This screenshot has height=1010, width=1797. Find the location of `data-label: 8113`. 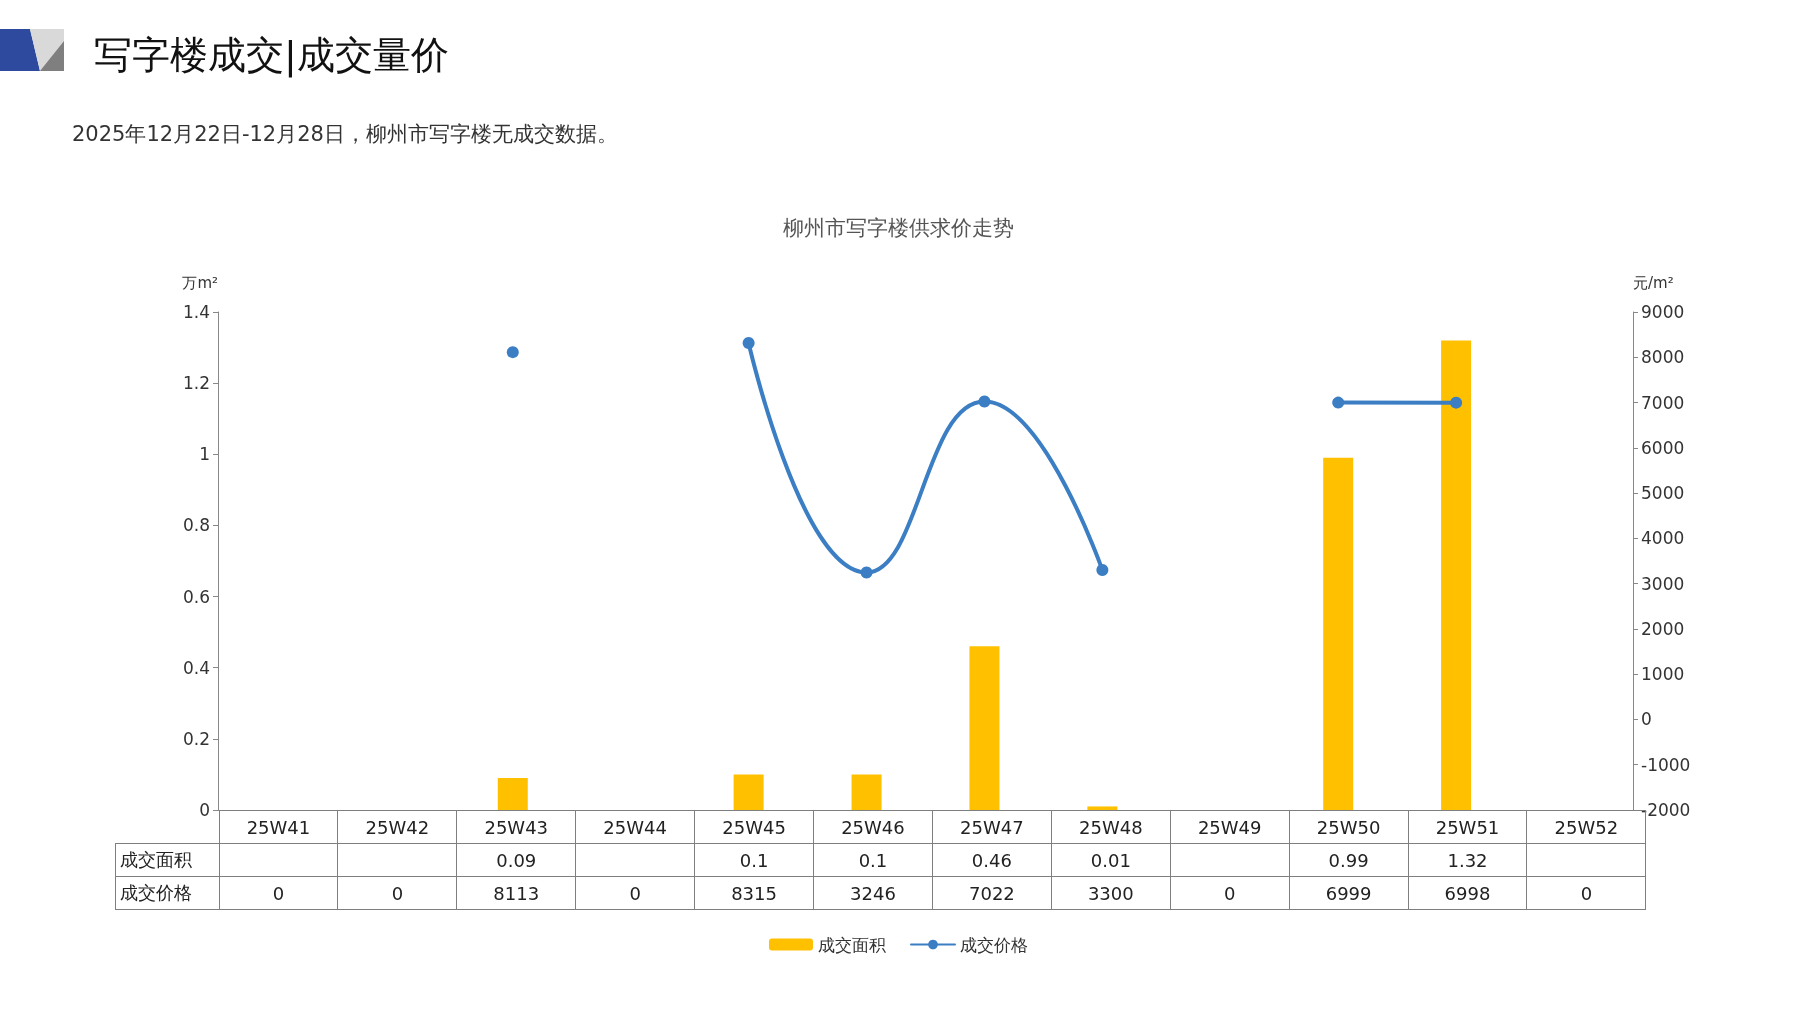

data-label: 8113 is located at coordinates (516, 893).